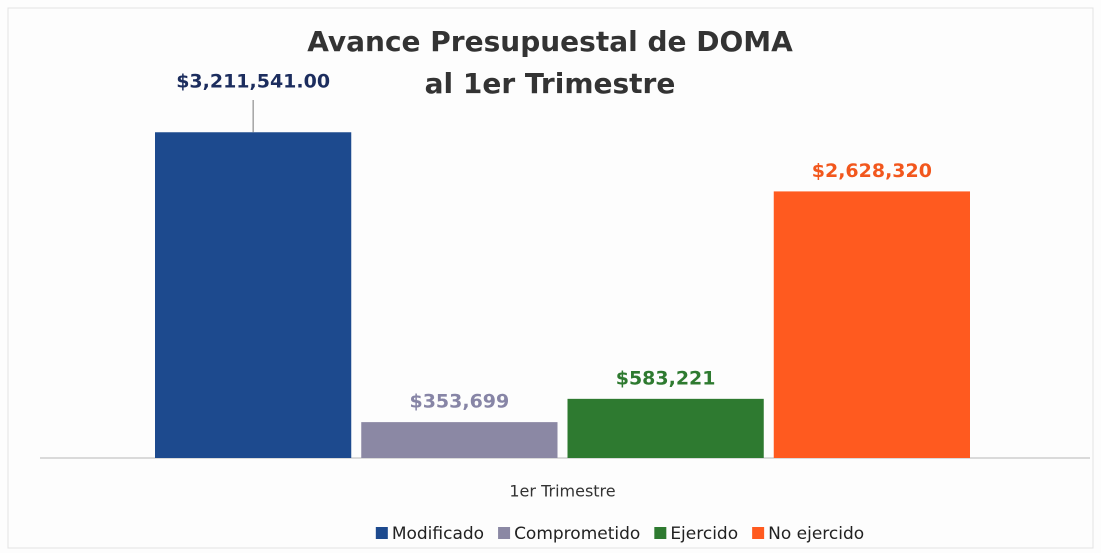 Image resolution: width=1101 pixels, height=553 pixels. Describe the element at coordinates (438, 534) in the screenshot. I see `legend-label: Modificado` at that location.